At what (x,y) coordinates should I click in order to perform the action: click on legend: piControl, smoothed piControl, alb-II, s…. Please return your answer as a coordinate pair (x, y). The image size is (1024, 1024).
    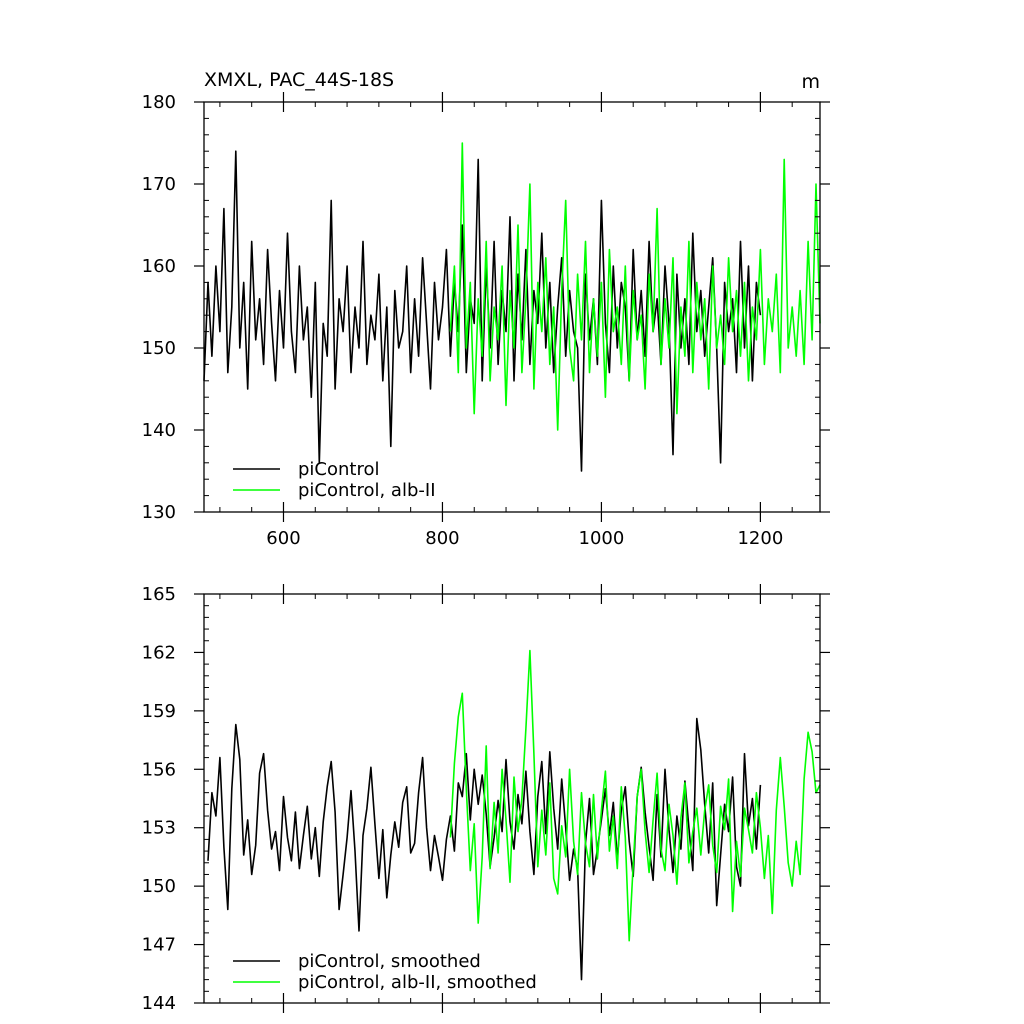
    Looking at the image, I should click on (385, 972).